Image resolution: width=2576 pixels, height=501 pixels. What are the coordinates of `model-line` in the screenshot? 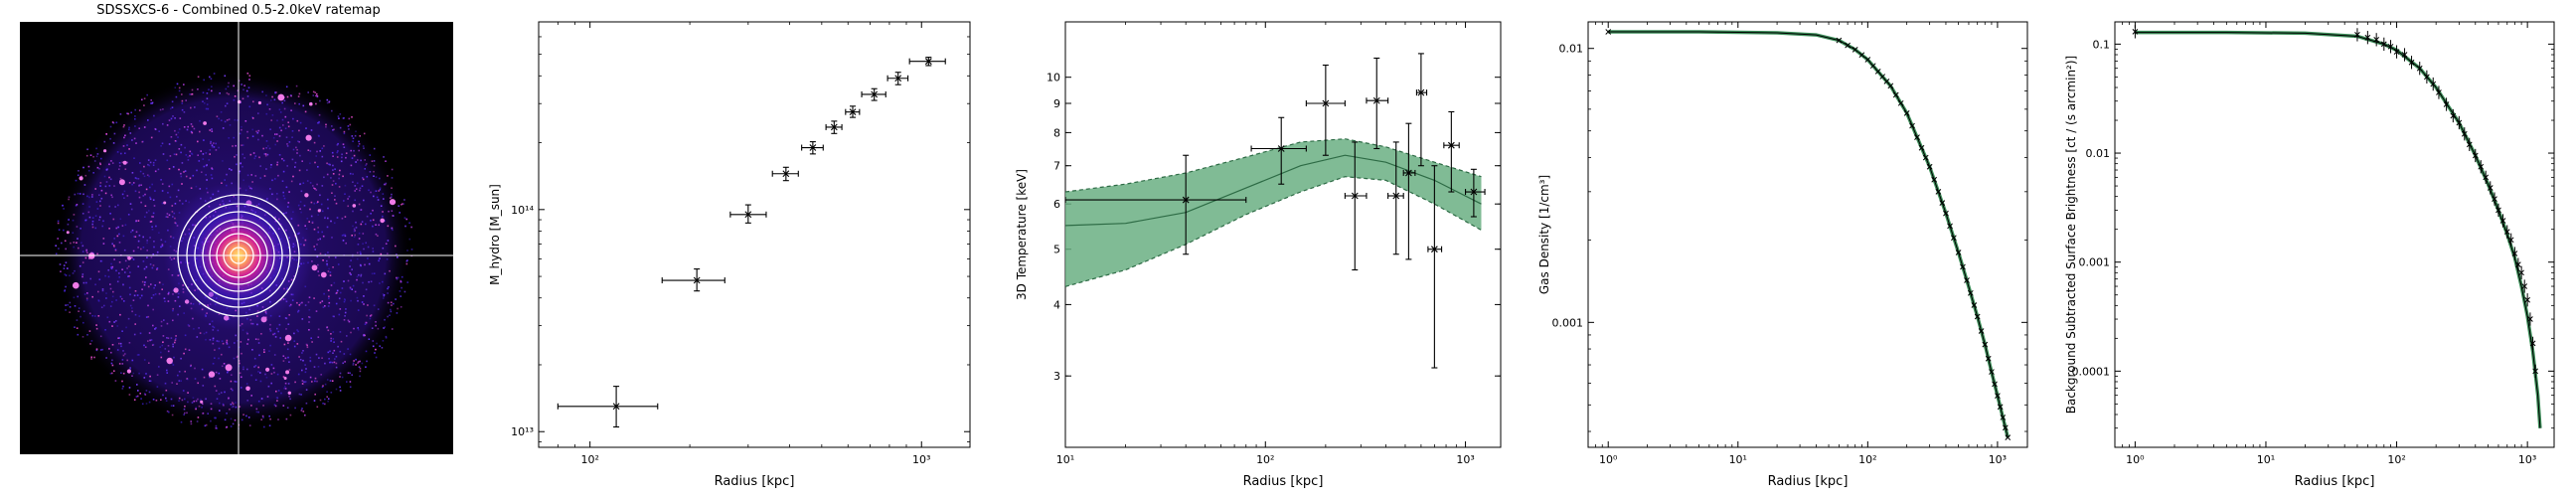 It's located at (1808, 234).